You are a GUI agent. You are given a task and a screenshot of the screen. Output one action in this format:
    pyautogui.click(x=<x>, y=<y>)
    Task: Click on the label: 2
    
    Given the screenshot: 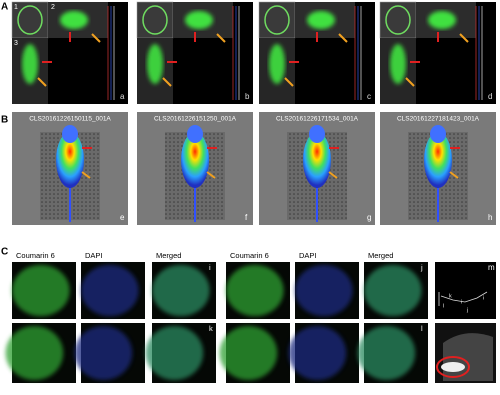 What is the action you would take?
    pyautogui.click(x=53, y=7)
    